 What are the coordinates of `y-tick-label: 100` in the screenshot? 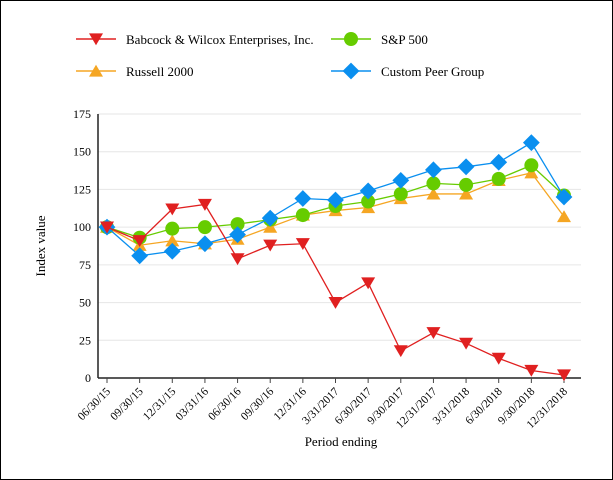 It's located at (82, 227).